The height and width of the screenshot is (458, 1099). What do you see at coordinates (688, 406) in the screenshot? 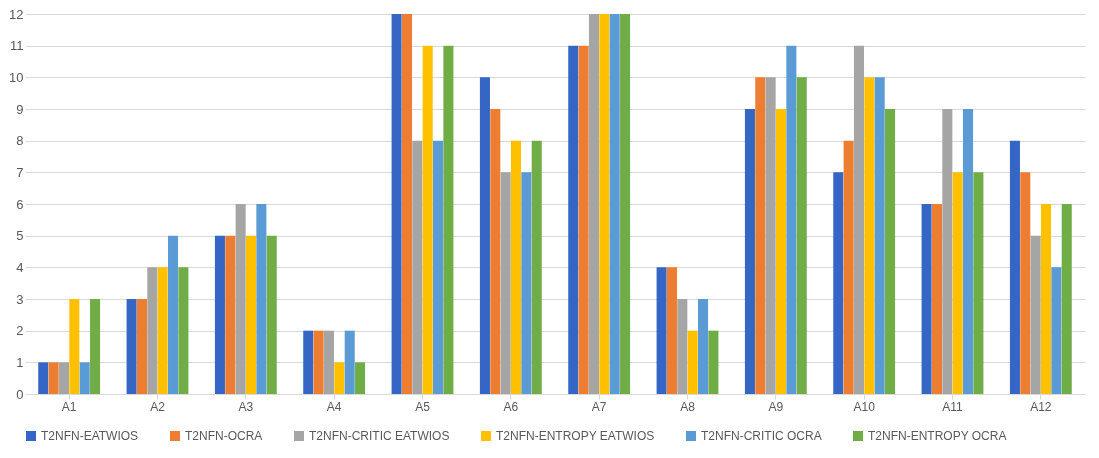
I see `x-tick-label: A8` at bounding box center [688, 406].